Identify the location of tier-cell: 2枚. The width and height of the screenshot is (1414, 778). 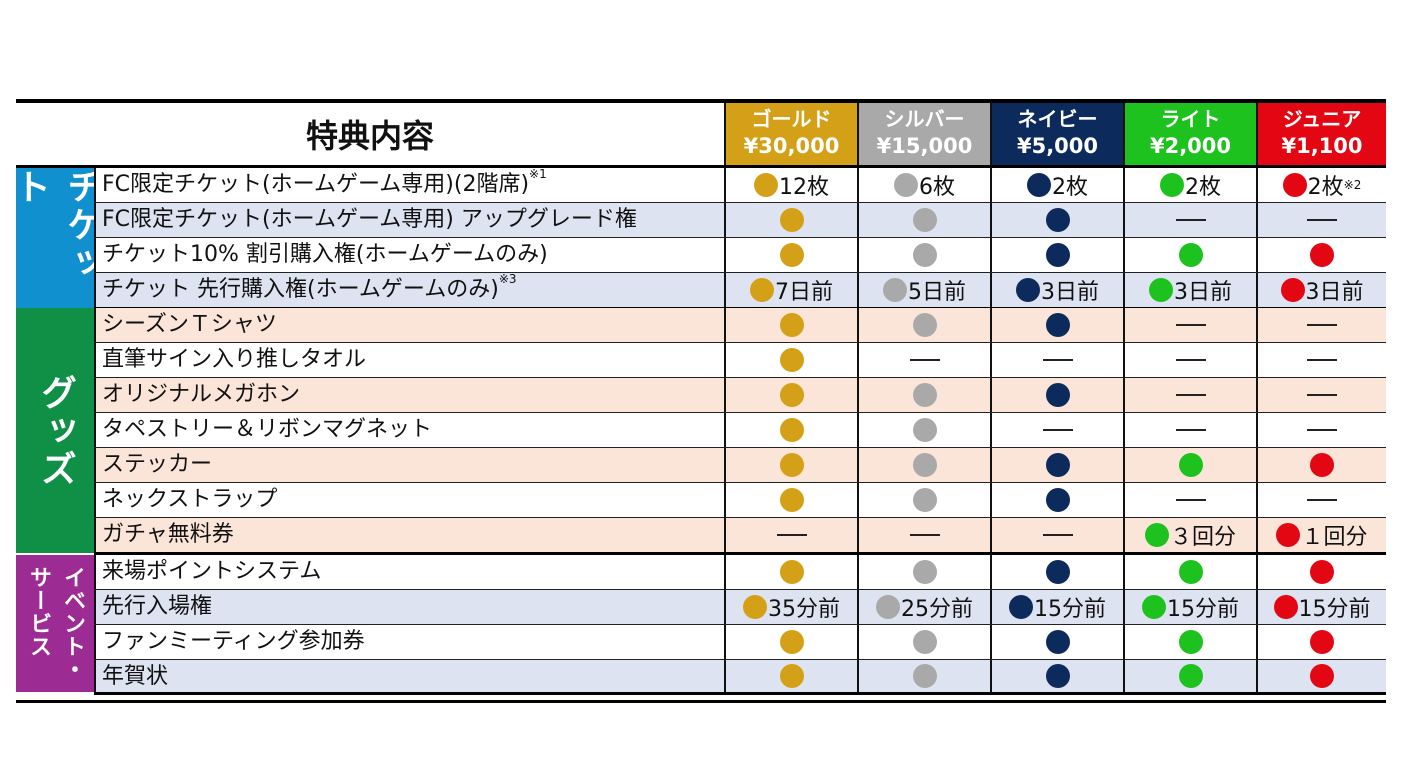
(1189, 185).